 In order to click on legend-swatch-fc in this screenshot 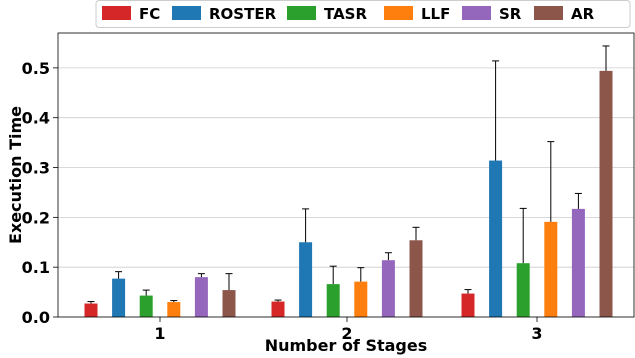, I will do `click(116, 13)`.